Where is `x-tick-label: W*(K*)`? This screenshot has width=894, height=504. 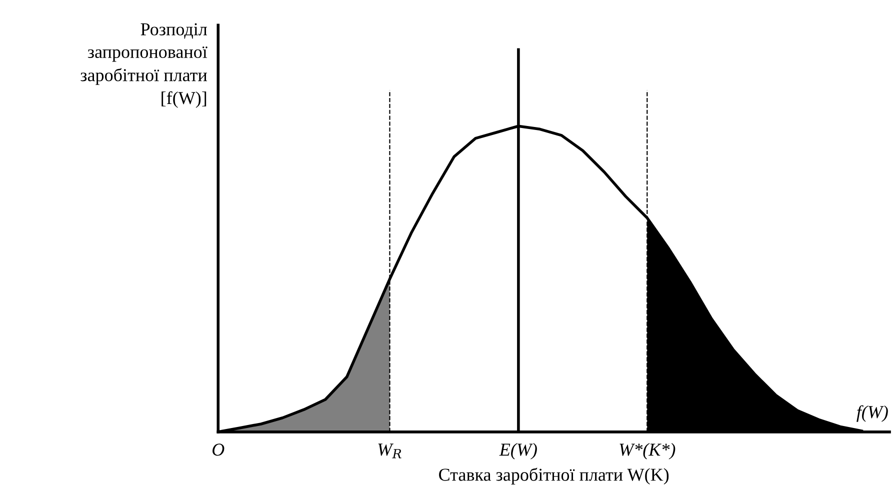 x-tick-label: W*(K*) is located at coordinates (648, 451).